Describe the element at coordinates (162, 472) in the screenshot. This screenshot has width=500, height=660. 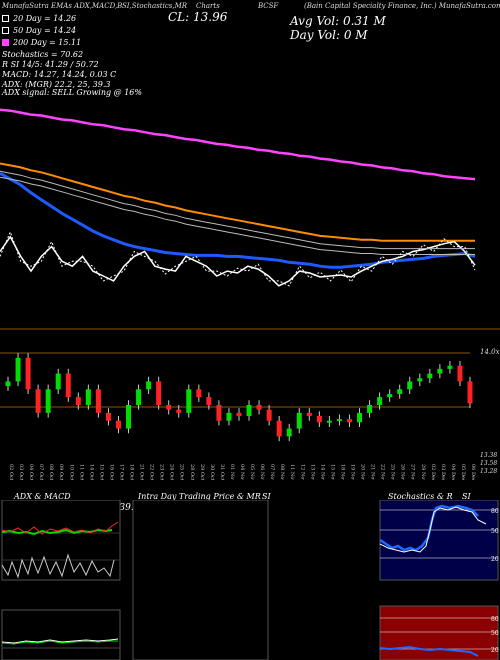
I see `date-label: 23 Oct` at that location.